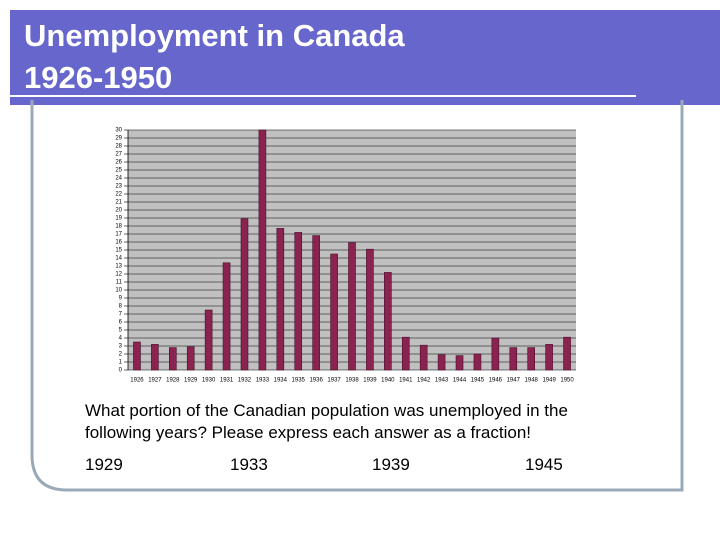 Image resolution: width=720 pixels, height=540 pixels. Describe the element at coordinates (119, 283) in the screenshot. I see `y-tick-label: 11` at that location.